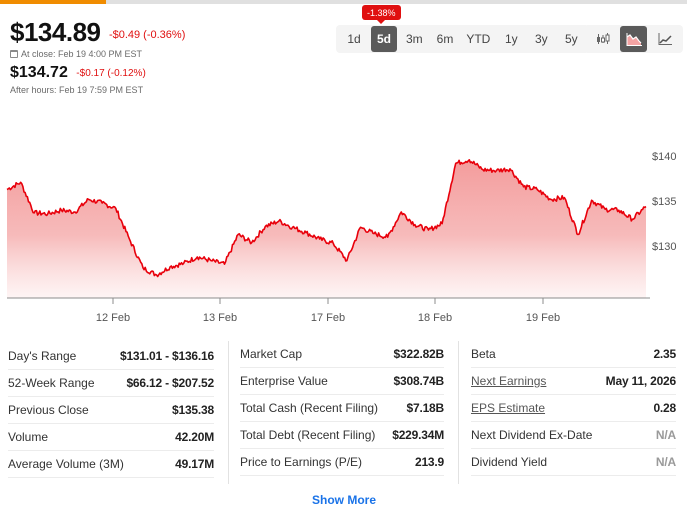 The image size is (687, 514). What do you see at coordinates (571, 39) in the screenshot?
I see `range-5y-button: 5y` at bounding box center [571, 39].